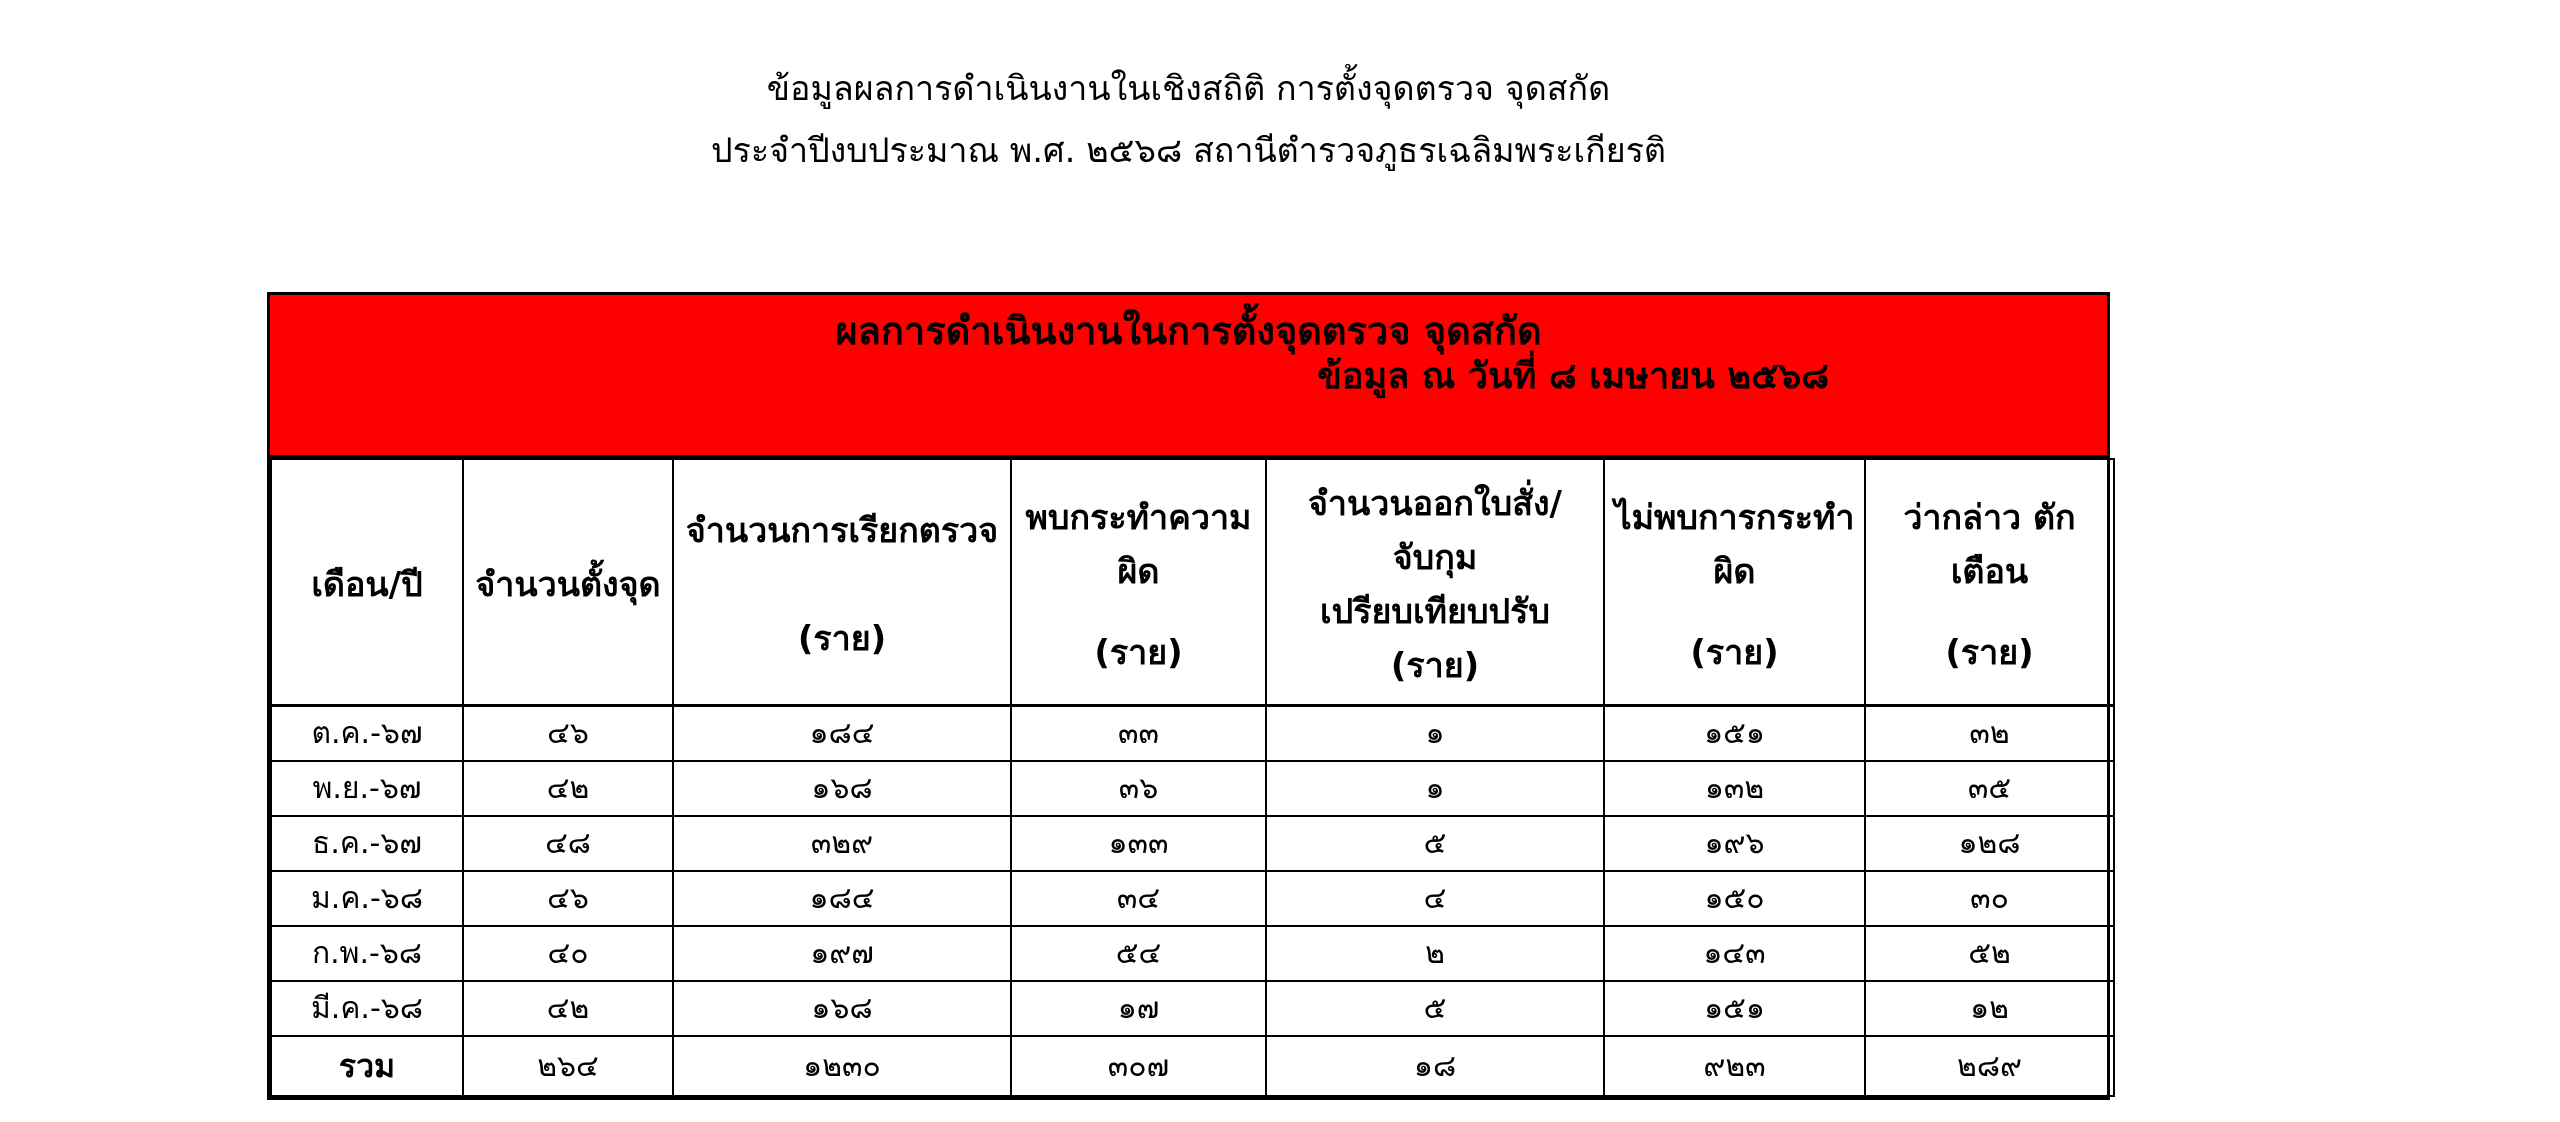 The width and height of the screenshot is (2560, 1122). Describe the element at coordinates (1138, 544) in the screenshot. I see `column-header-label: พบกระทำความผิด` at that location.